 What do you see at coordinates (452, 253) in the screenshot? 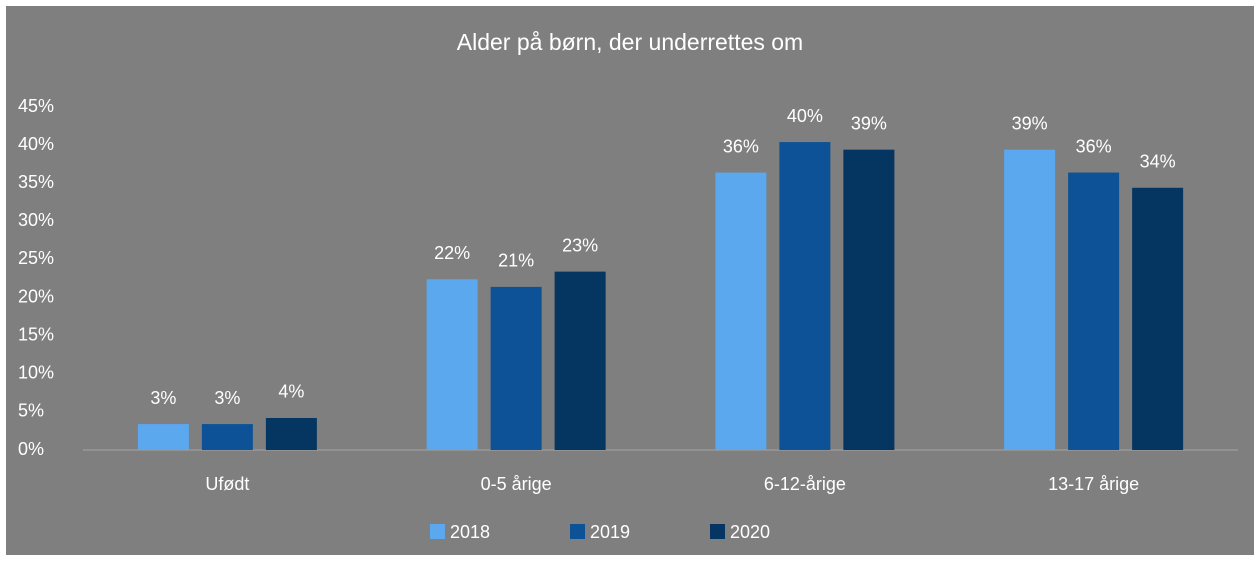
I see `data-label: 22%` at bounding box center [452, 253].